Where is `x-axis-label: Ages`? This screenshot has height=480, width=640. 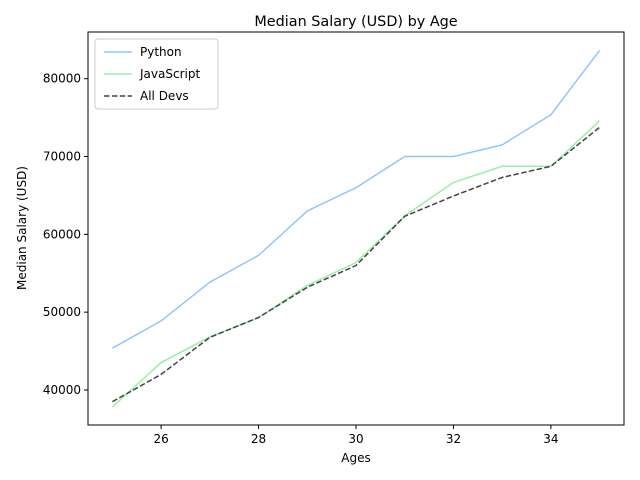 x-axis-label: Ages is located at coordinates (355, 458).